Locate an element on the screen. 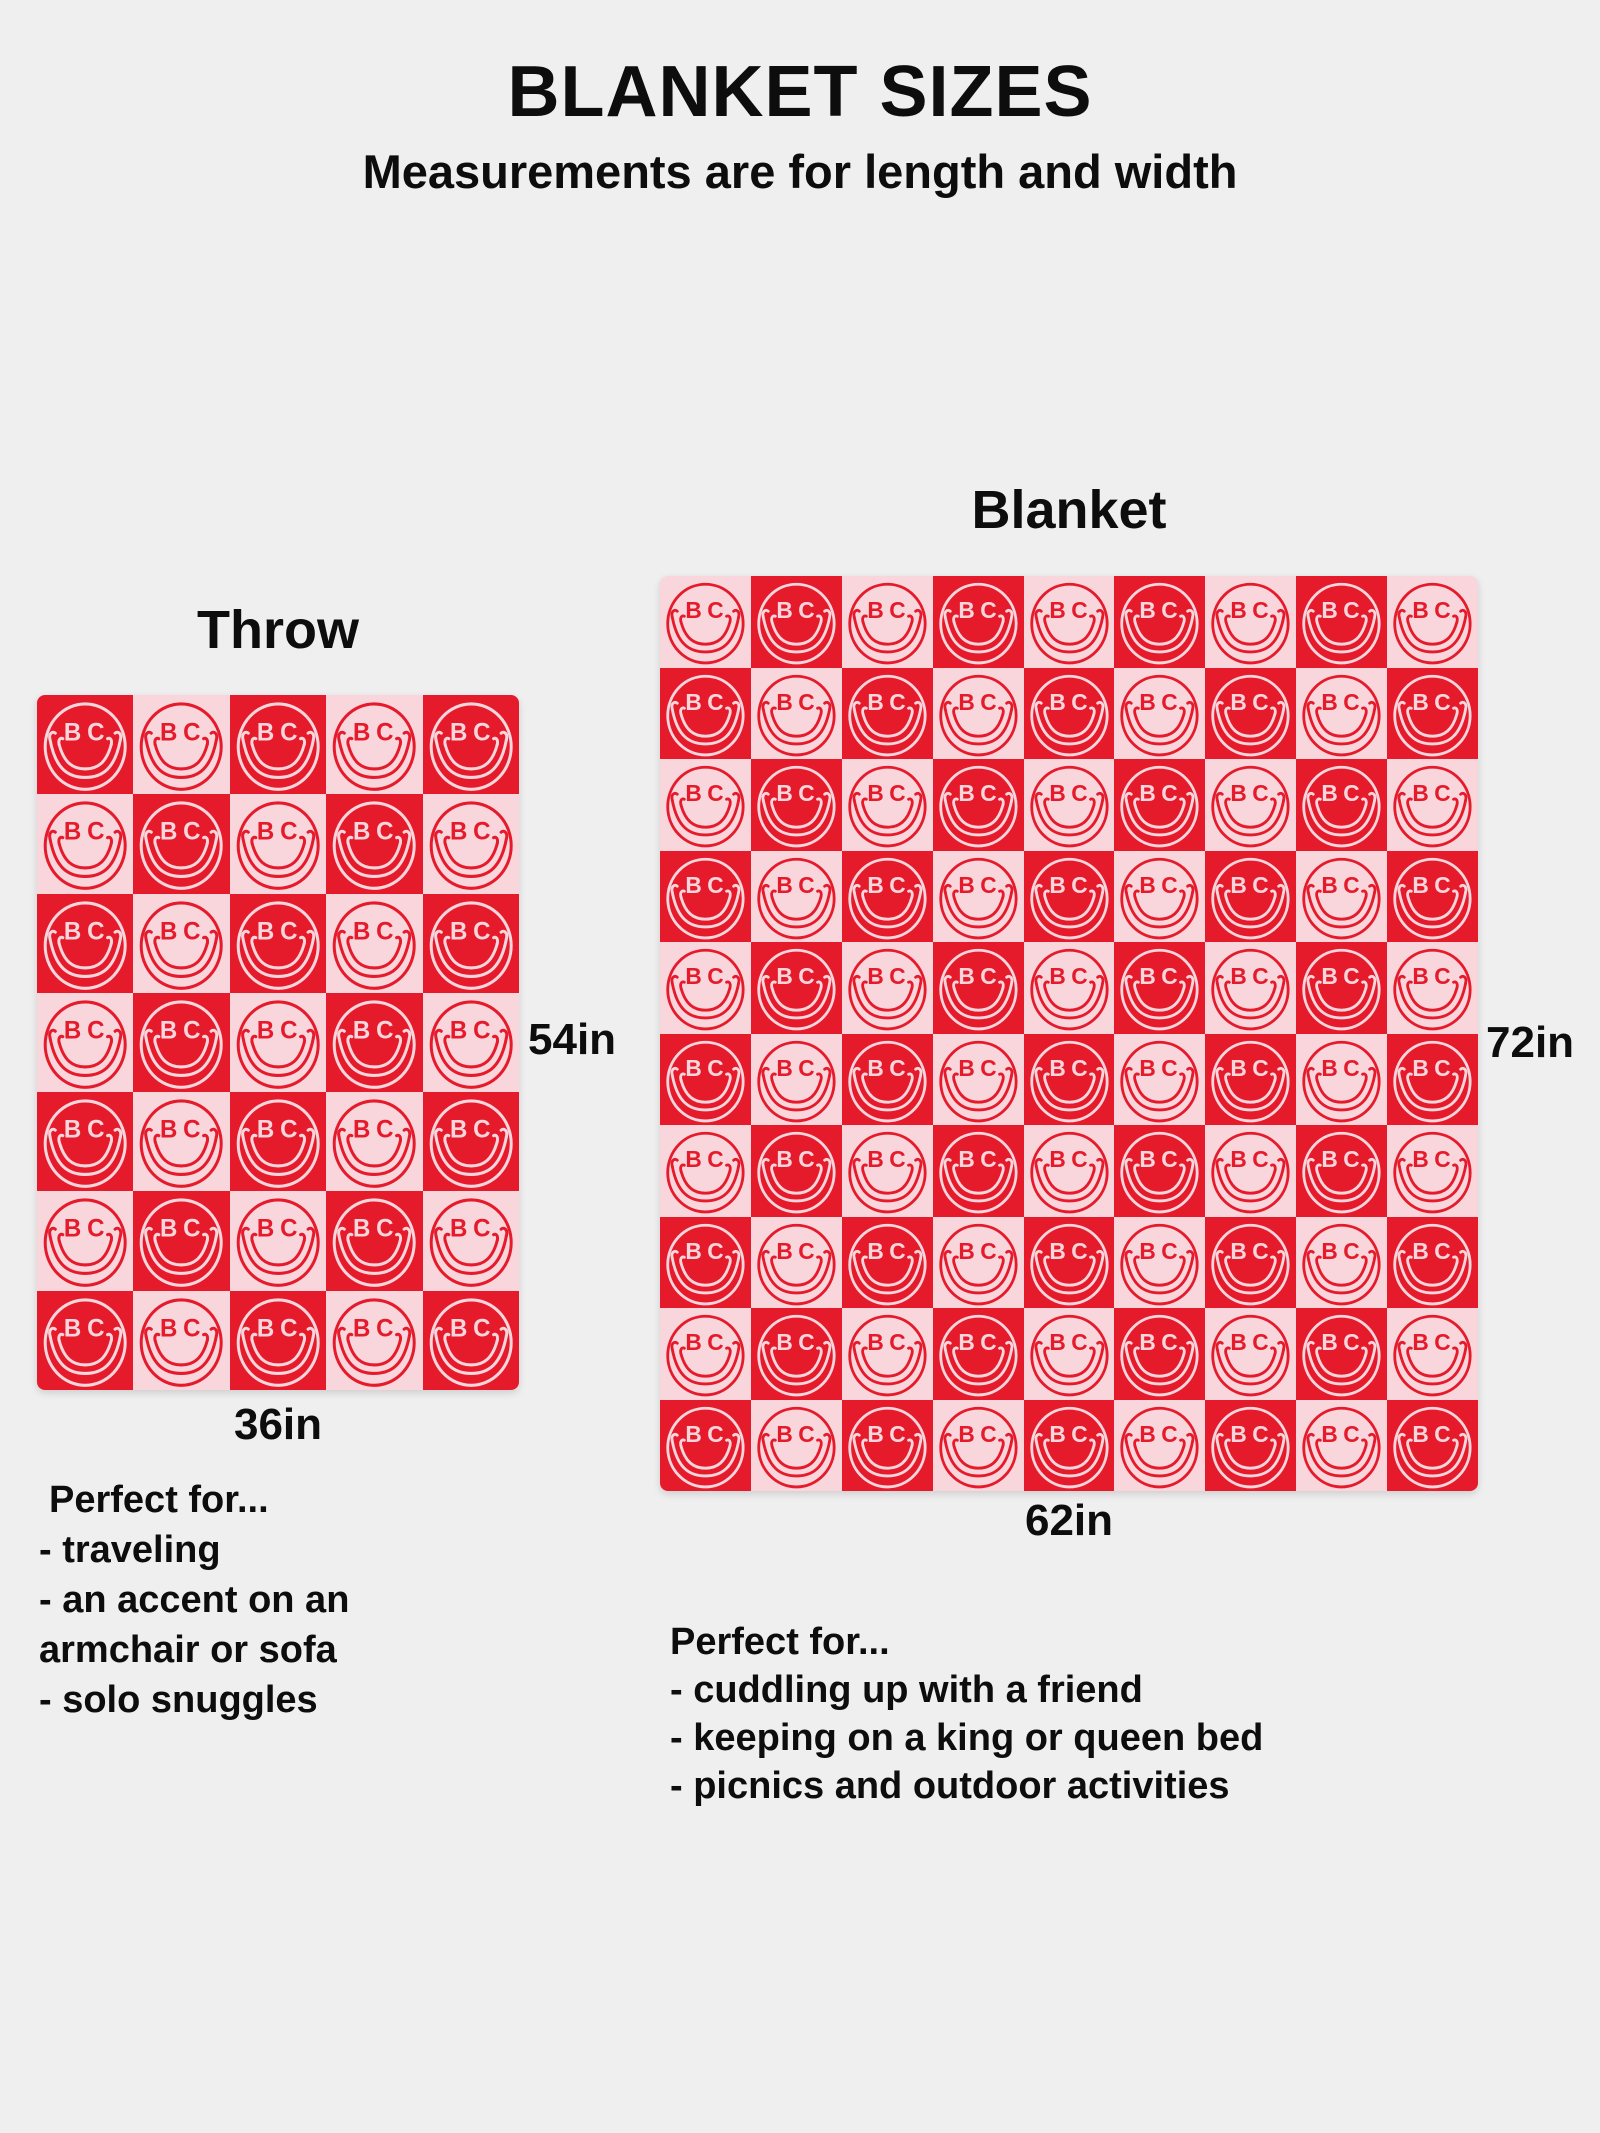 Image resolution: width=1600 pixels, height=2133 pixels. throw-width-label: 36in is located at coordinates (278, 1424).